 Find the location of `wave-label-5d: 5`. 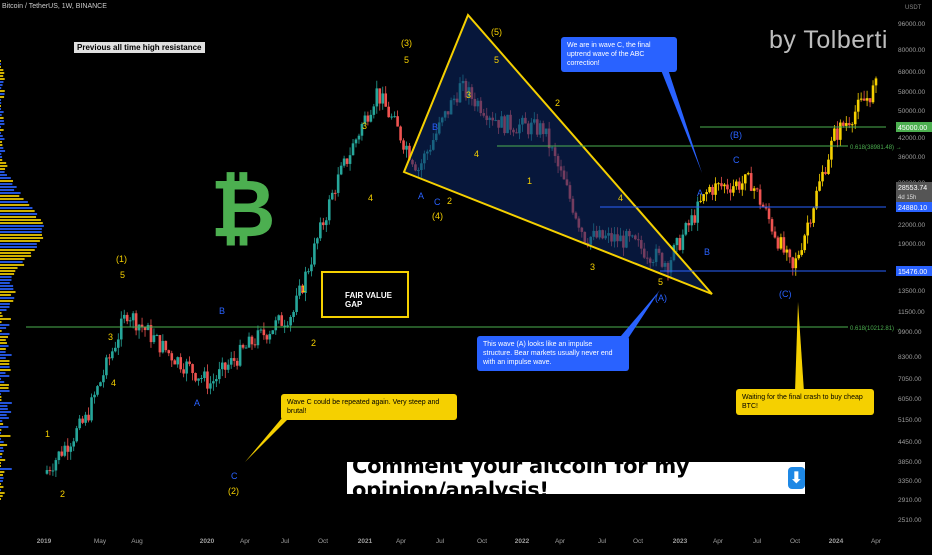

wave-label-5d: 5 is located at coordinates (660, 282).